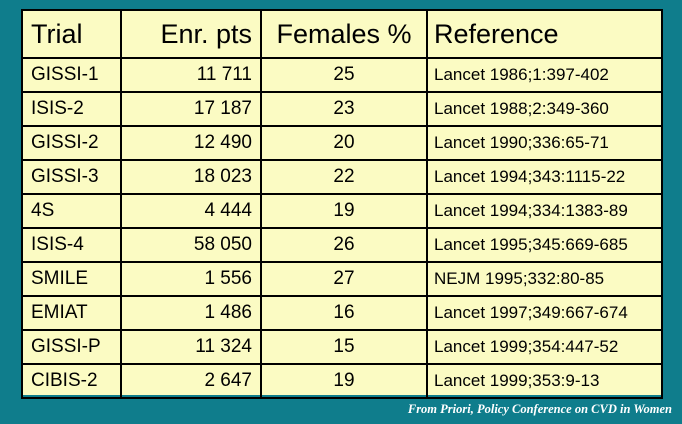  Describe the element at coordinates (544, 34) in the screenshot. I see `header-reference: Reference` at that location.